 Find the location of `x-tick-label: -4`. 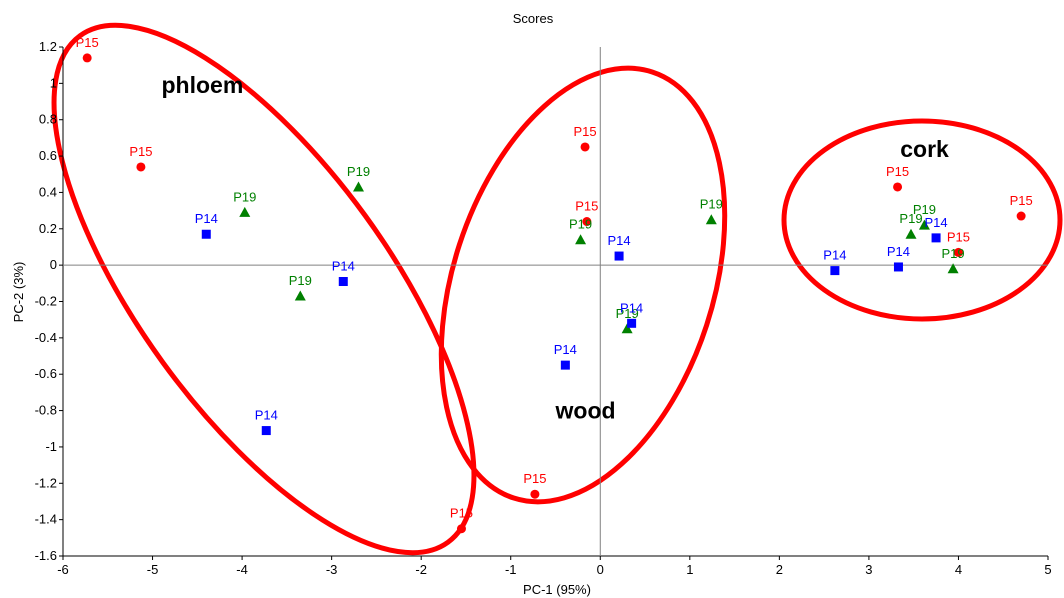

x-tick-label: -4 is located at coordinates (242, 569).